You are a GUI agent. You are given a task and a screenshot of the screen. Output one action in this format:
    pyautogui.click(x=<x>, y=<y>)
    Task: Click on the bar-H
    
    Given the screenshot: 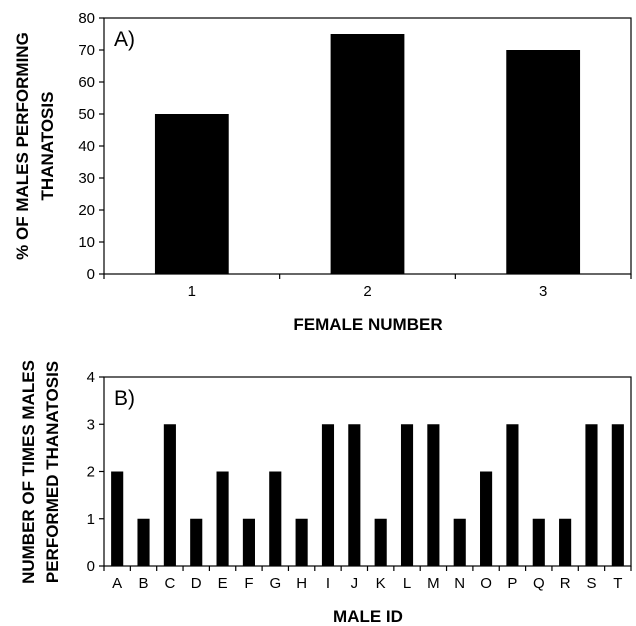 What is the action you would take?
    pyautogui.click(x=301, y=542)
    